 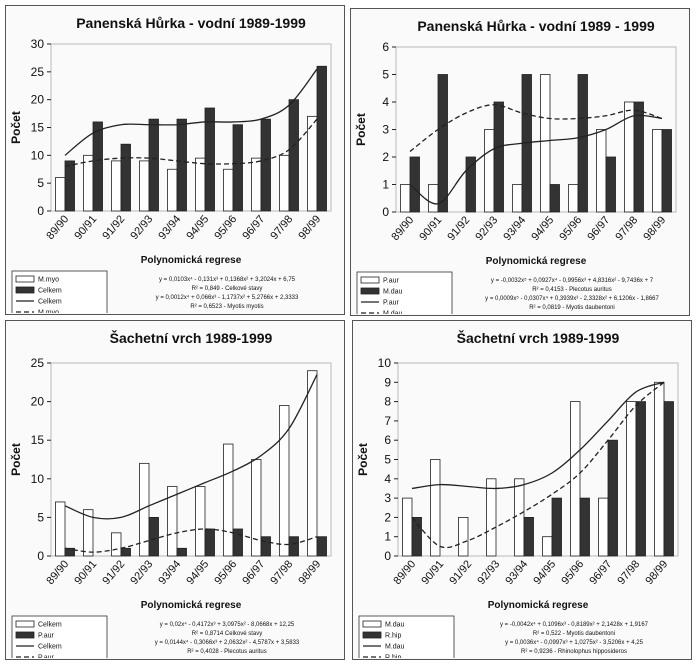 I want to click on equation: R² = 0,522 - Myotis daubentoni, so click(x=574, y=634).